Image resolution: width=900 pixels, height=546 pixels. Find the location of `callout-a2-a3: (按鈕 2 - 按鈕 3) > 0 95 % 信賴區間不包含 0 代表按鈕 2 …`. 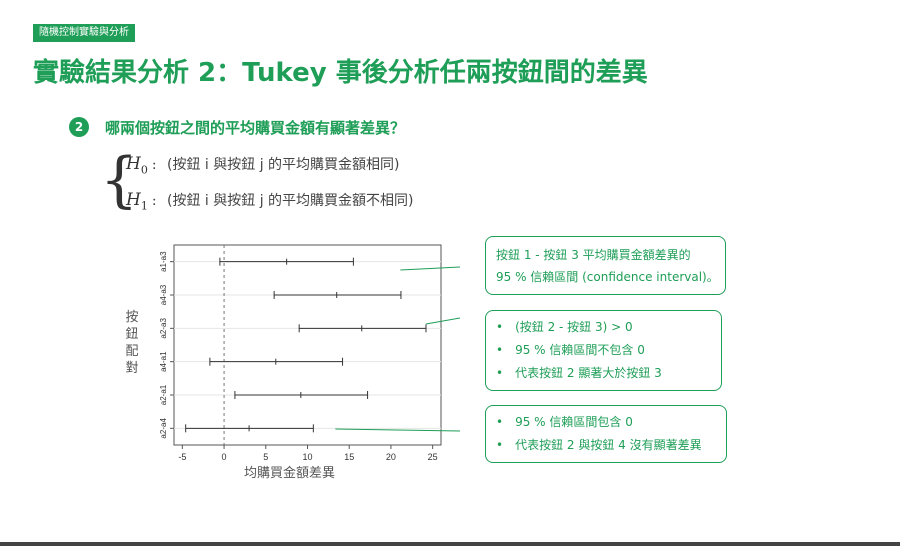

callout-a2-a3: (按鈕 2 - 按鈕 3) > 0 95 % 信賴區間不包含 0 代表按鈕 2 … is located at coordinates (603, 350).